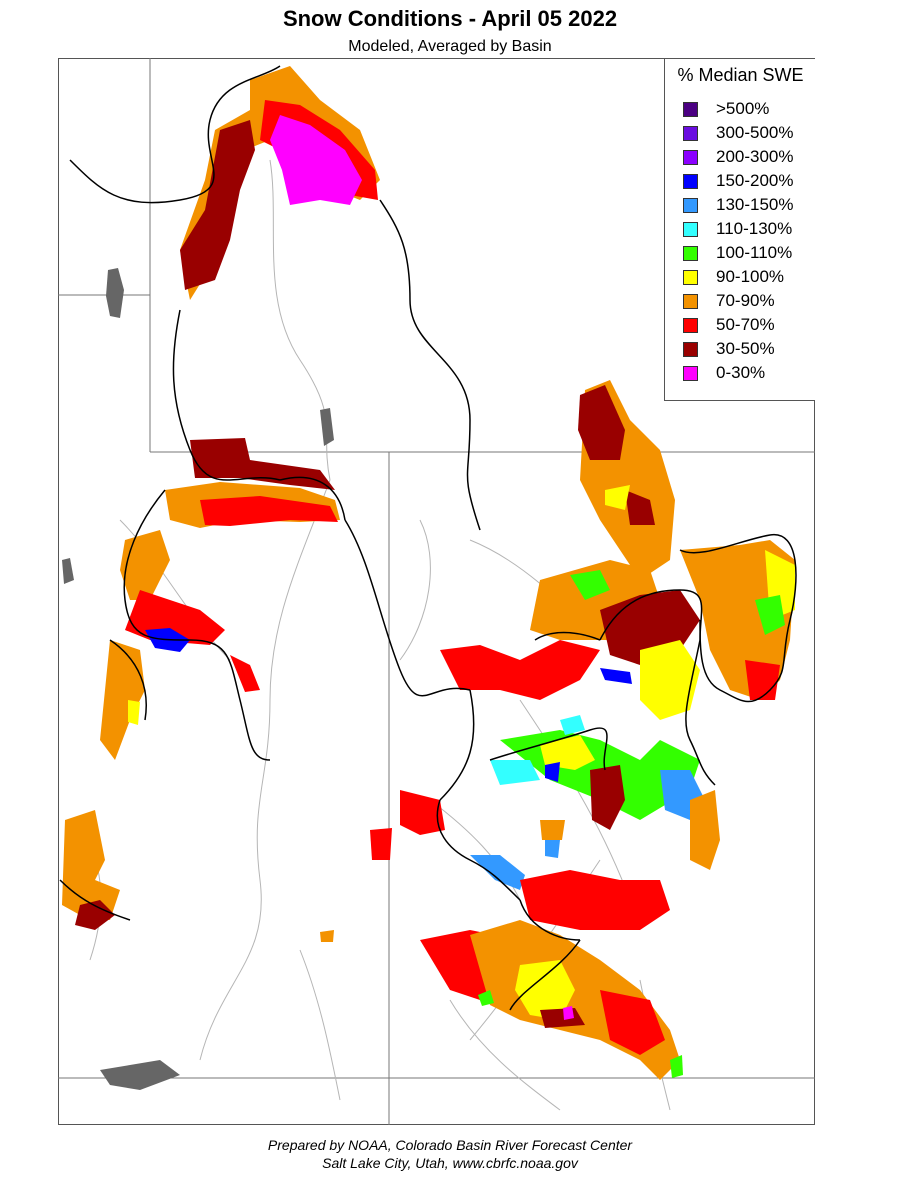 This screenshot has height=1200, width=900. I want to click on swe-region-mid-green, so click(590, 585).